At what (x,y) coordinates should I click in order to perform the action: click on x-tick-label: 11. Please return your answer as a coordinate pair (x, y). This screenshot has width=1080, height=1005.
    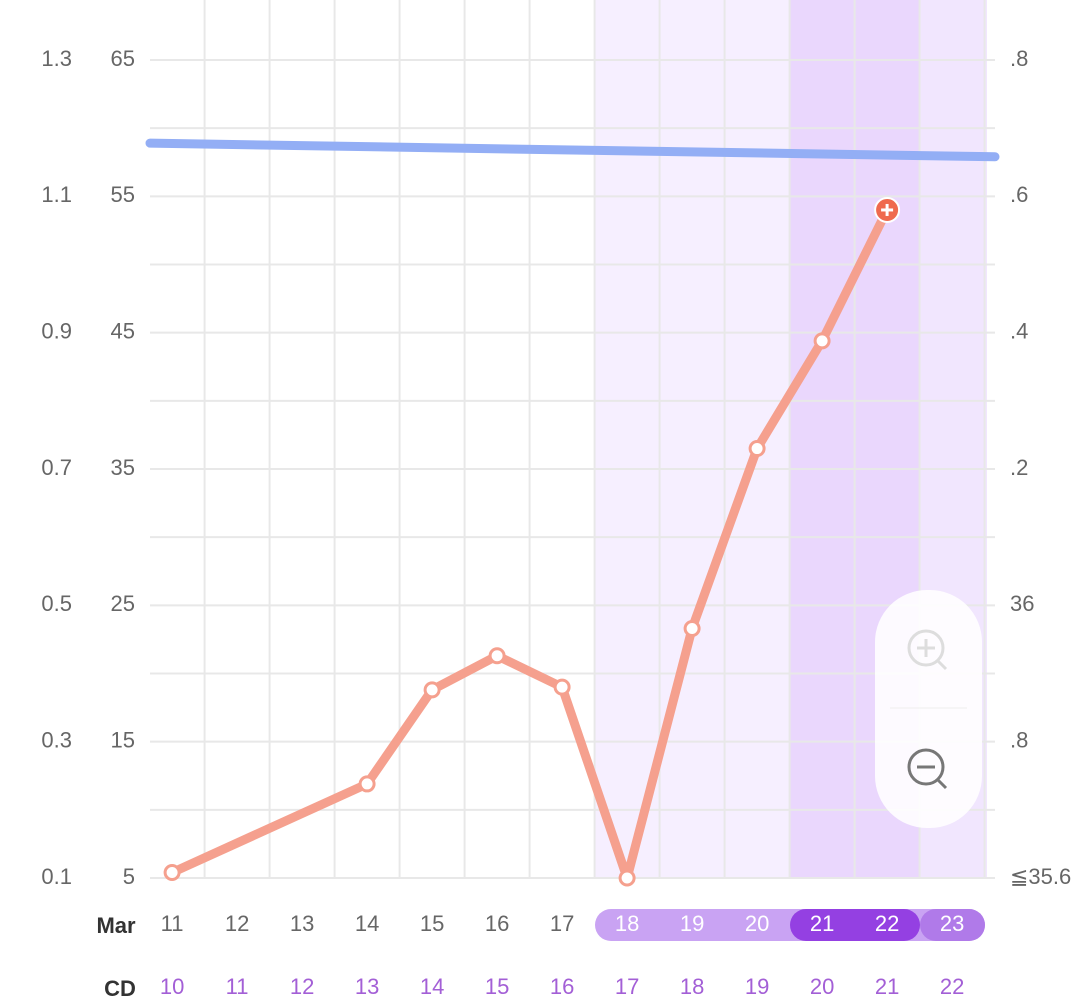
    Looking at the image, I should click on (172, 923).